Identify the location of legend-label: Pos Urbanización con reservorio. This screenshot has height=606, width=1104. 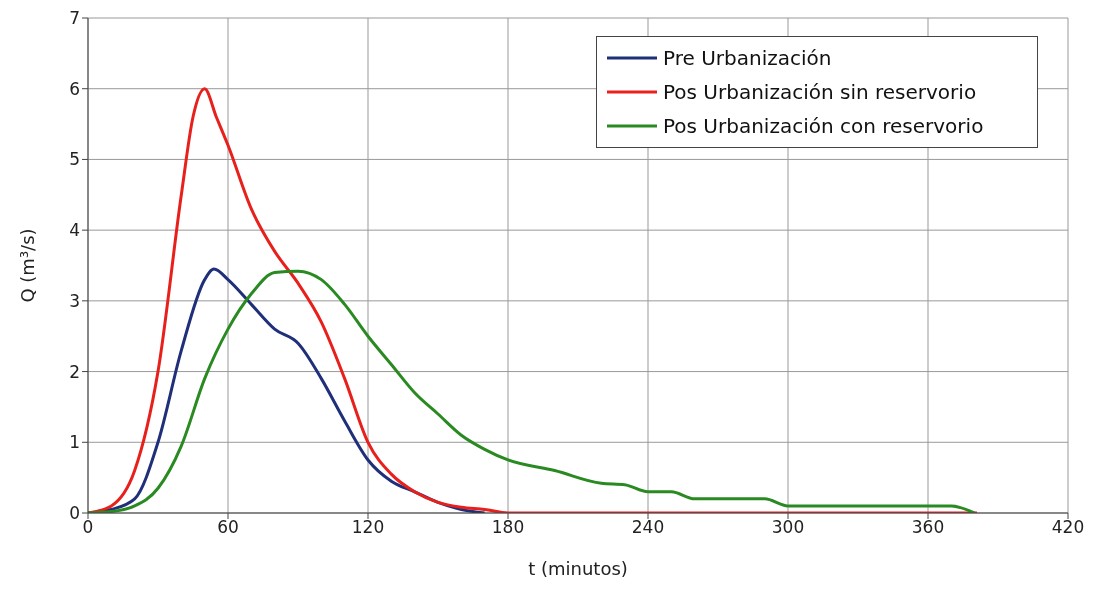
(823, 126).